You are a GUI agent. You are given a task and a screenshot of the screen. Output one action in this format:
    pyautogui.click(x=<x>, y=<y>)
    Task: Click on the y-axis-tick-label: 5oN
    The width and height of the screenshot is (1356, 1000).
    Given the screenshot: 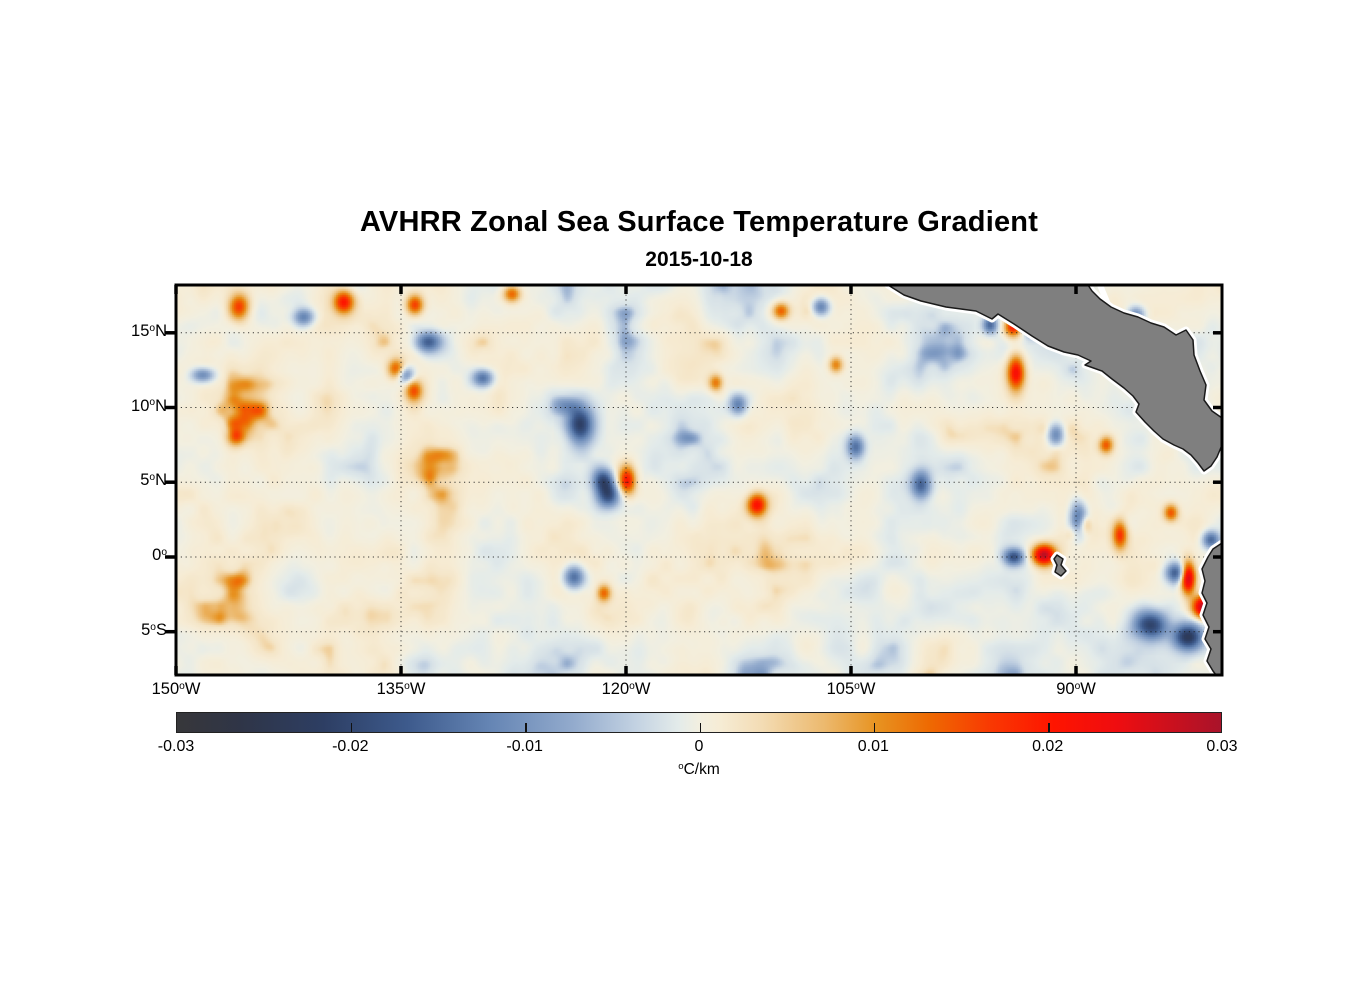 What is the action you would take?
    pyautogui.click(x=153, y=480)
    